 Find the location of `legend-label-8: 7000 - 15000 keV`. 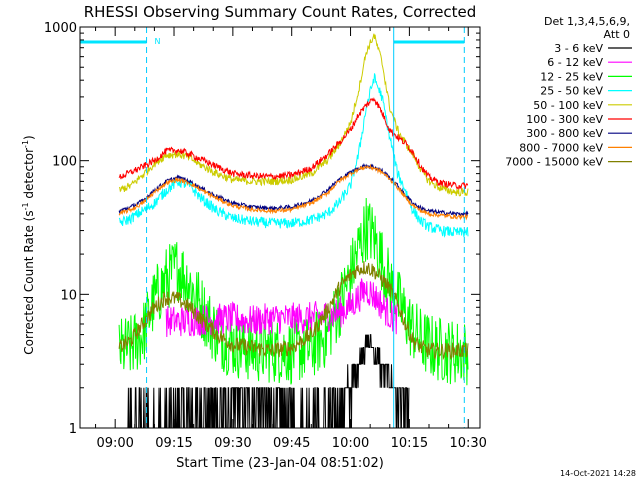

legend-label-8: 7000 - 15000 keV is located at coordinates (554, 162).